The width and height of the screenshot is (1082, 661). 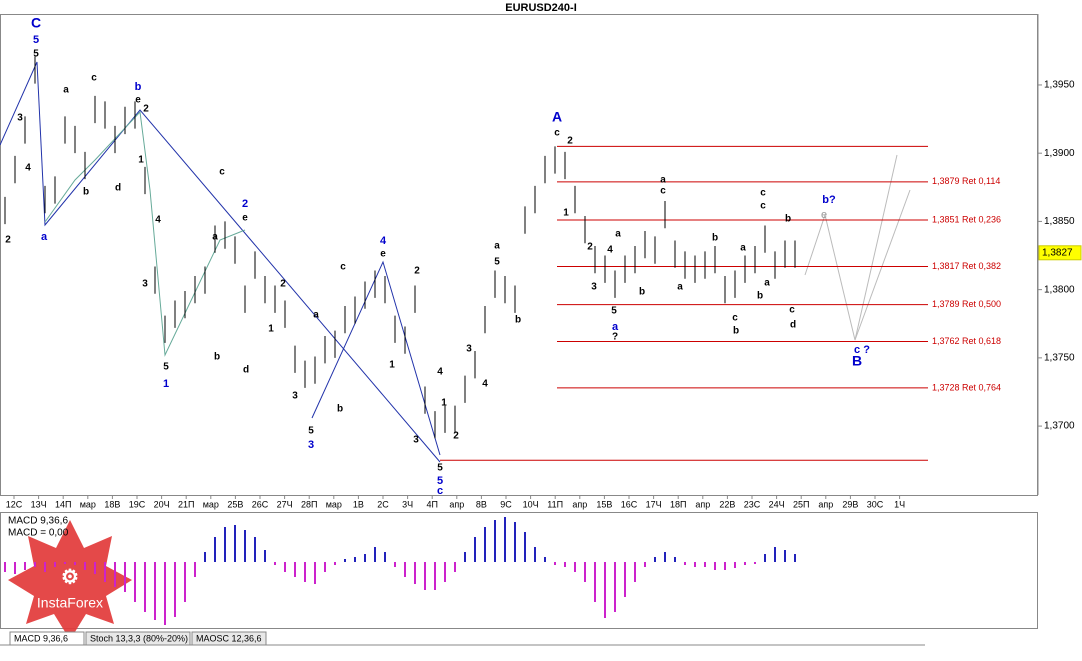 I want to click on x-tick-label: 12С, so click(x=14, y=504).